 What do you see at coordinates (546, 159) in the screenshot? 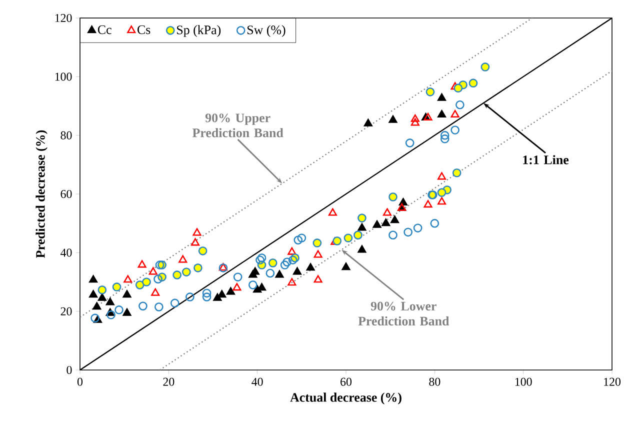
I see `annotation: 1:1 Line` at bounding box center [546, 159].